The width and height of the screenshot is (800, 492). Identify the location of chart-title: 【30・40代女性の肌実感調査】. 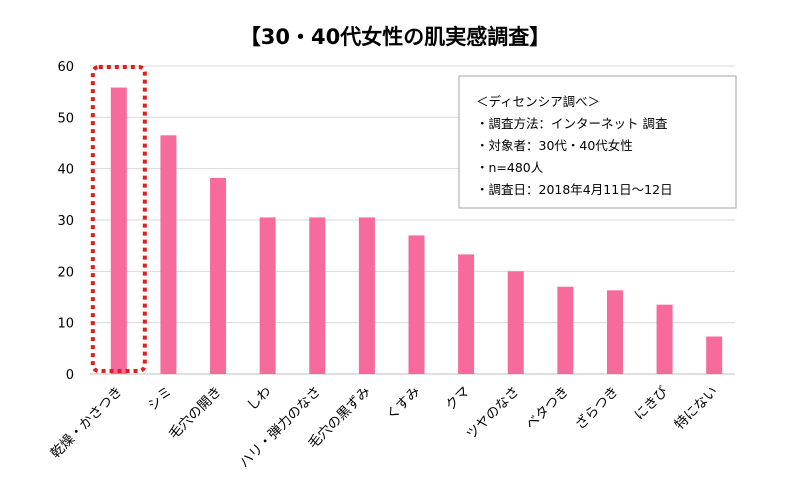
(395, 37).